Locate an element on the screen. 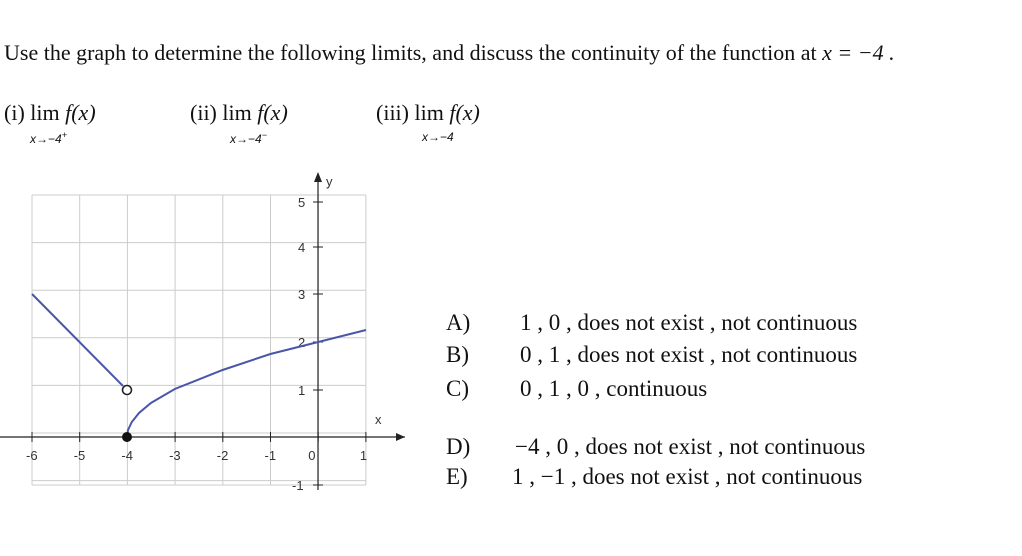 The width and height of the screenshot is (1022, 556). x-tick-label: -3 is located at coordinates (175, 455).